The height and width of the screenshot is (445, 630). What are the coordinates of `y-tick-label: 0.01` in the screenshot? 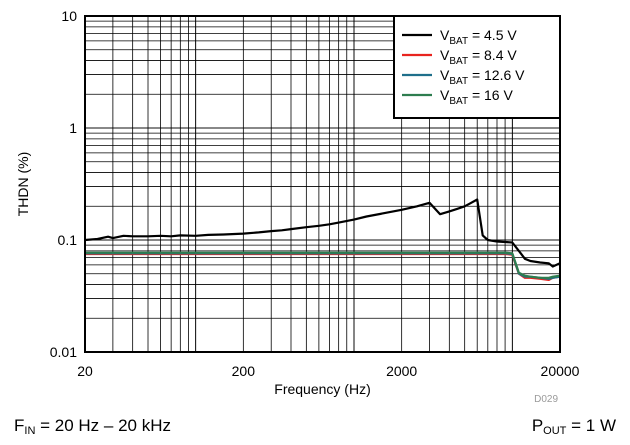 It's located at (63, 352).